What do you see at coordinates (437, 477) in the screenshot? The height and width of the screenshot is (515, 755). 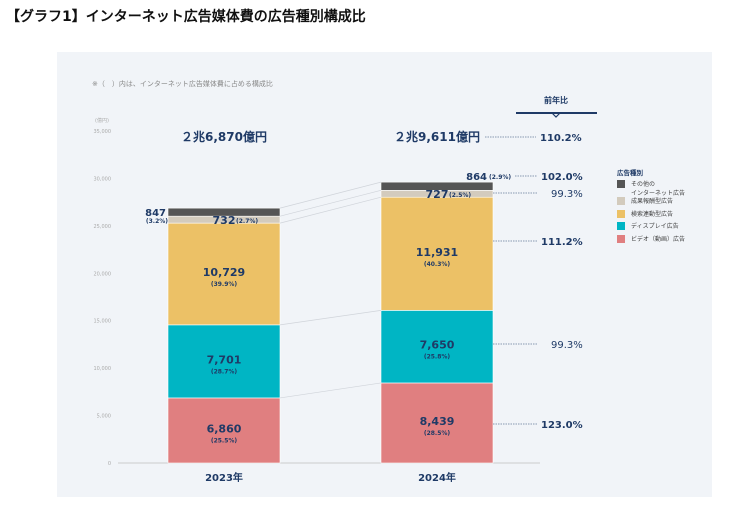 I see `x-tick-label: 2024年` at bounding box center [437, 477].